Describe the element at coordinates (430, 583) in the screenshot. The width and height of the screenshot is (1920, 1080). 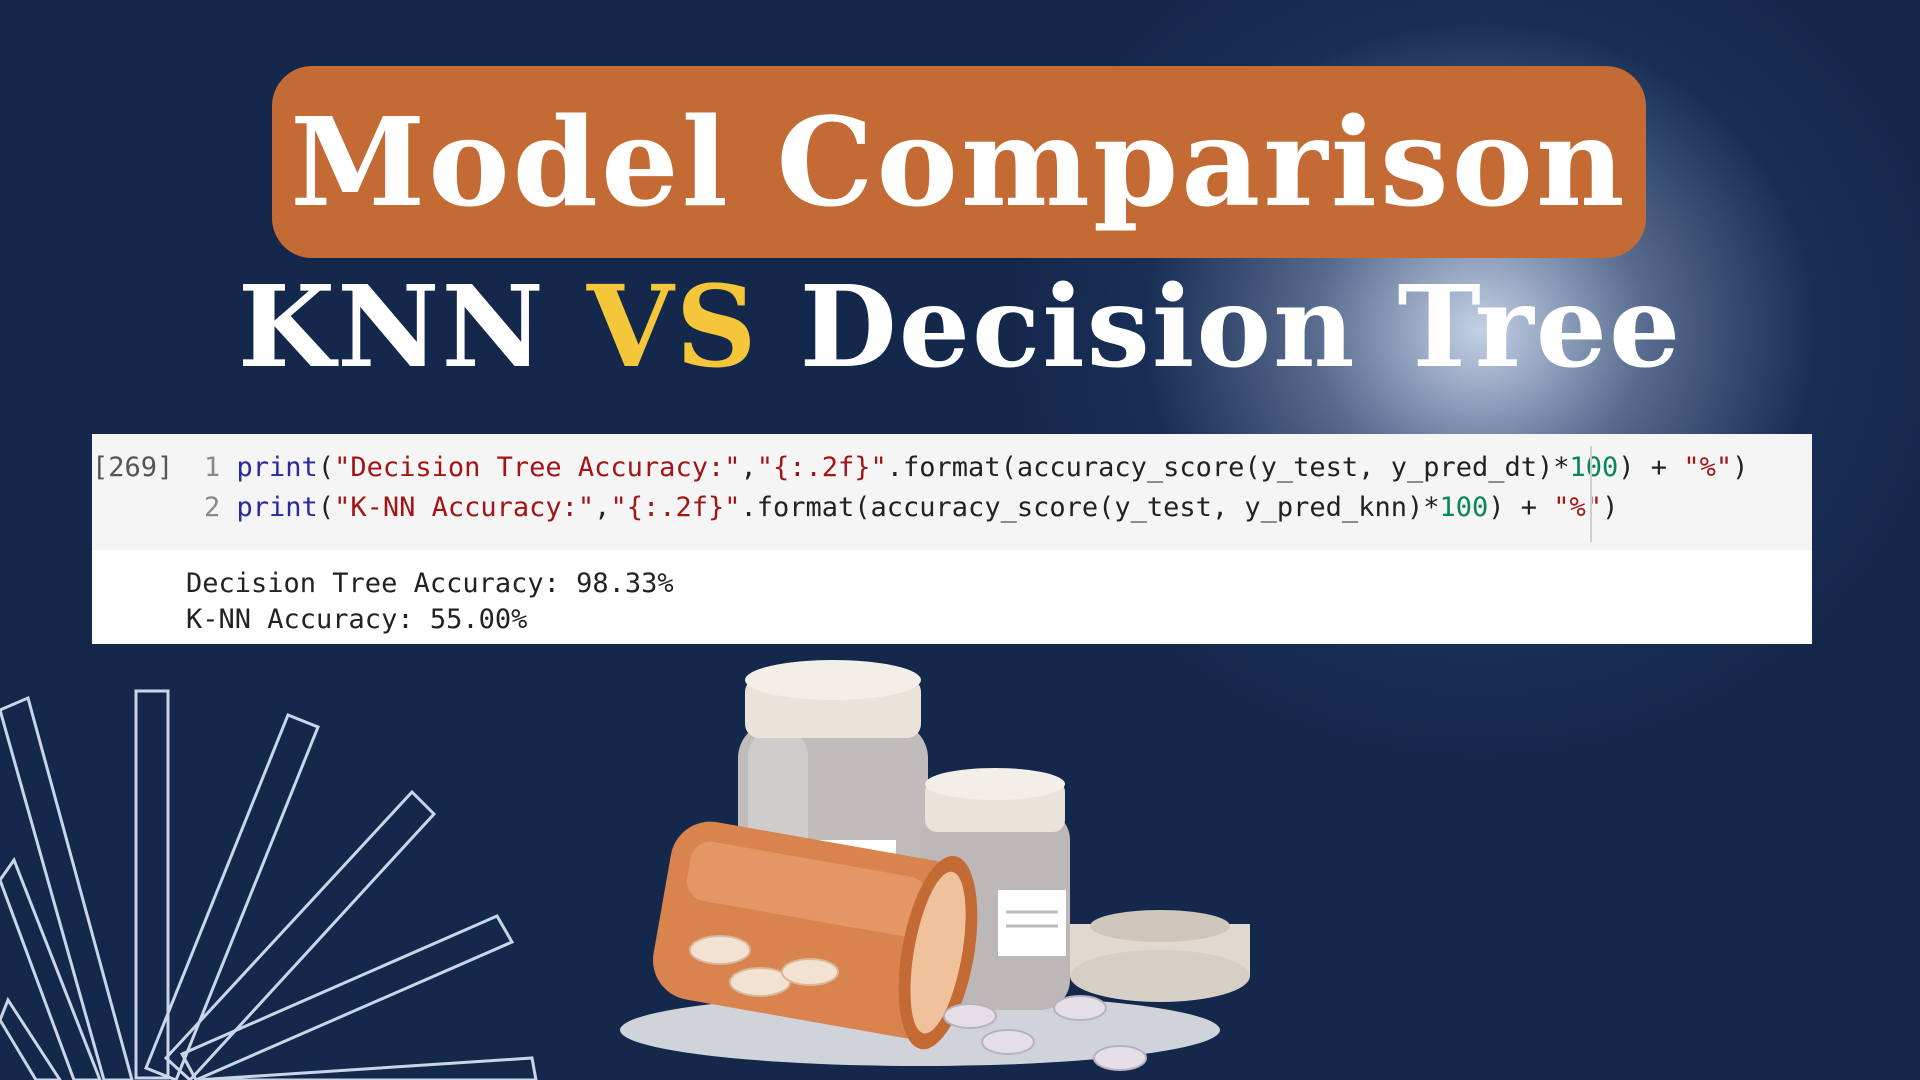
I see `output-line-1: Decision Tree Accuracy: 98.33%` at that location.